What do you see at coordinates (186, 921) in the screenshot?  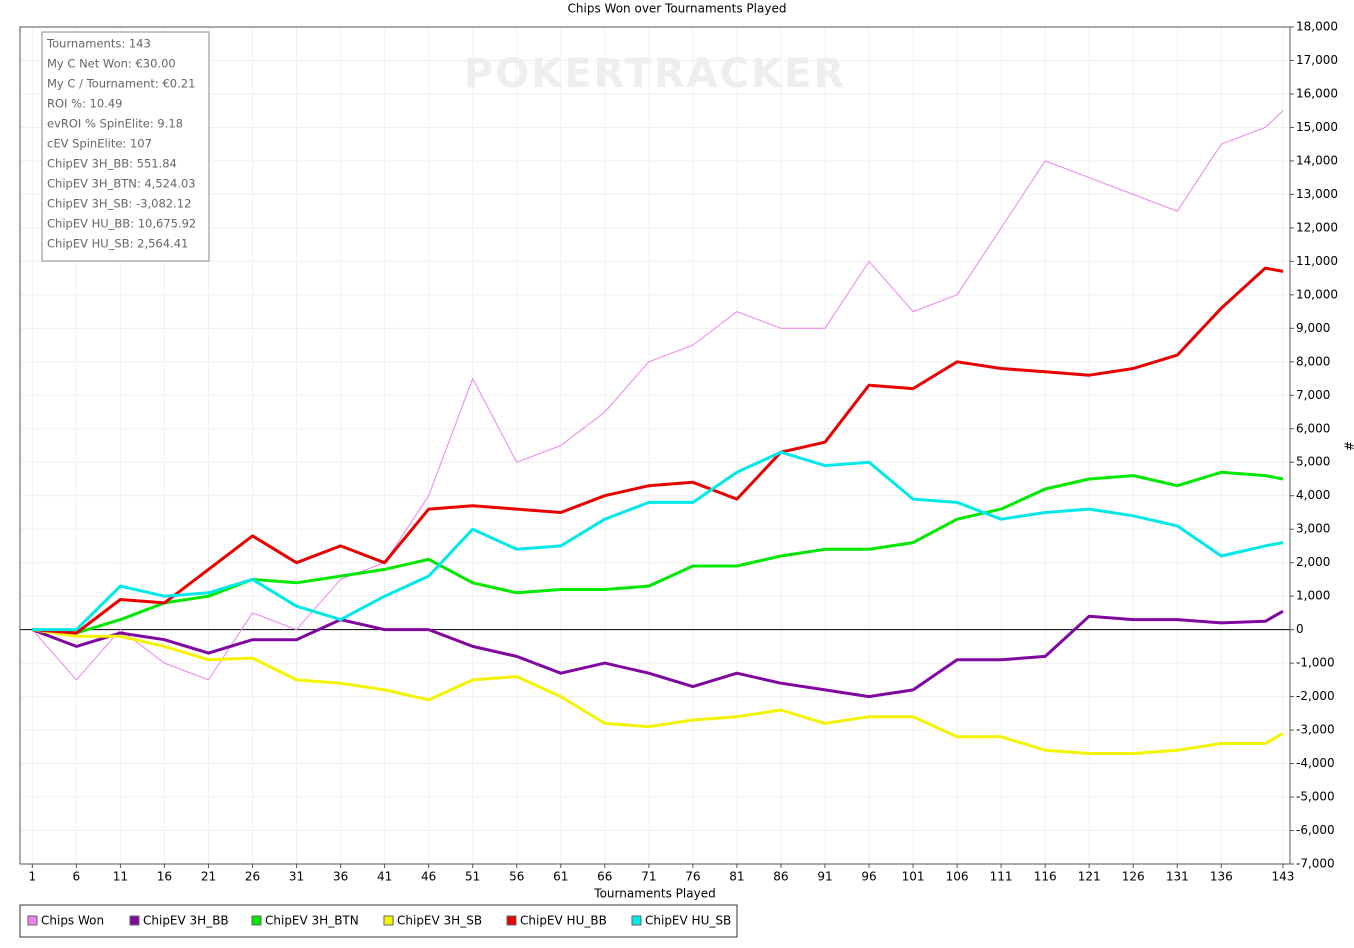 I see `legend-label: ChipEV 3H_BB` at bounding box center [186, 921].